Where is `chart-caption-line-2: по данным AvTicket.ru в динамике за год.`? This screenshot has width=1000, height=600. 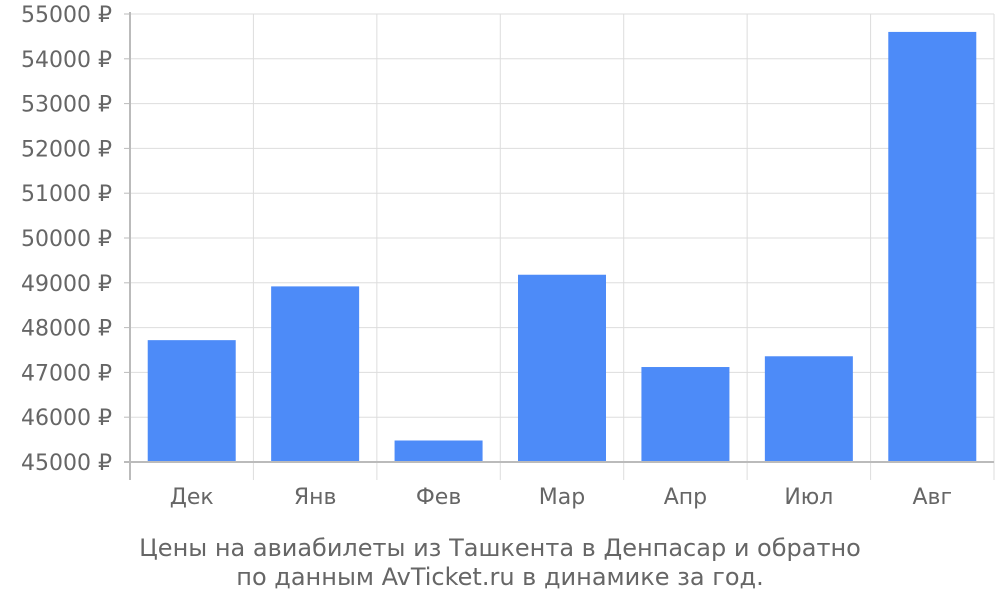
chart-caption-line-2: по данным AvTicket.ru в динамике за год. is located at coordinates (500, 577).